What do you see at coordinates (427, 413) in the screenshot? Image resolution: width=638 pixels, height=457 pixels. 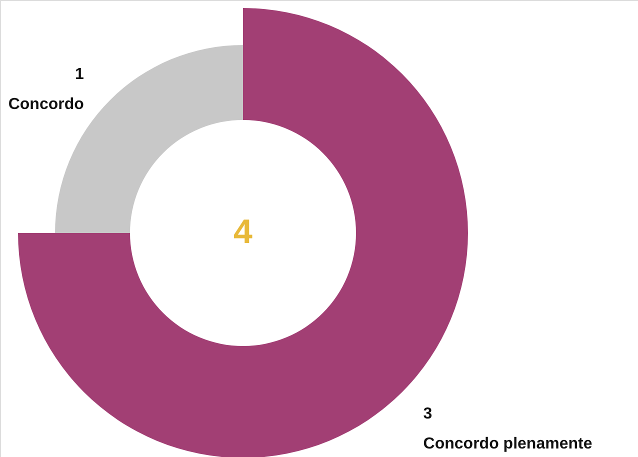 I see `data-label: 3` at bounding box center [427, 413].